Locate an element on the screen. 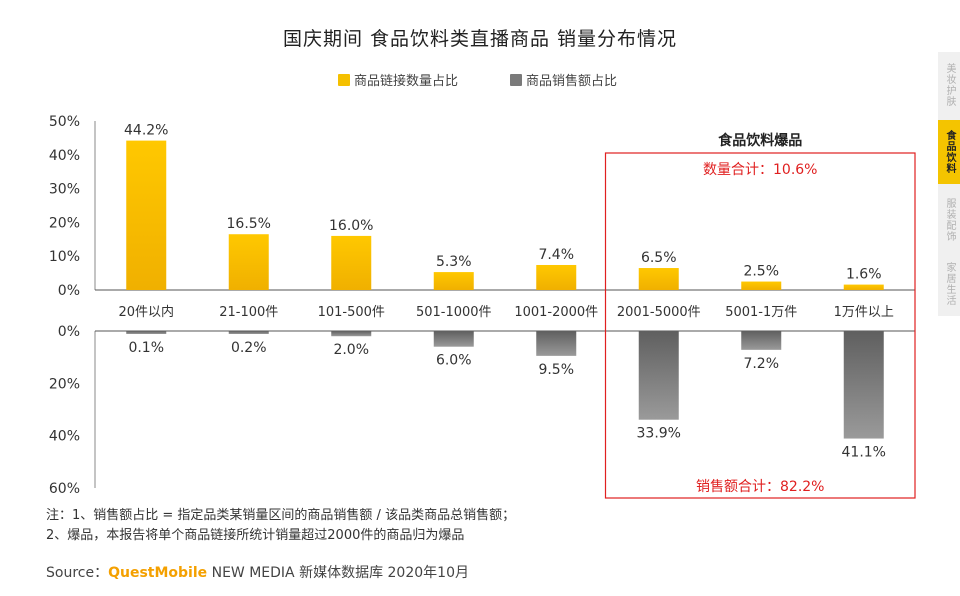  data-label-series-b: 9.5% is located at coordinates (556, 370).